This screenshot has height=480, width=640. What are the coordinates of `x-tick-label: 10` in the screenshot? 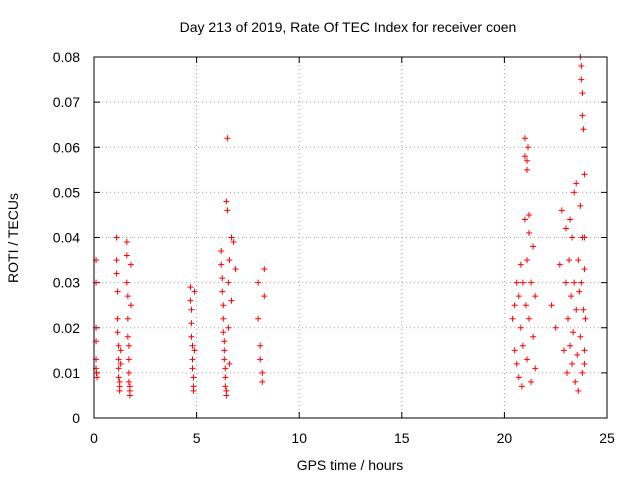 It's located at (299, 438).